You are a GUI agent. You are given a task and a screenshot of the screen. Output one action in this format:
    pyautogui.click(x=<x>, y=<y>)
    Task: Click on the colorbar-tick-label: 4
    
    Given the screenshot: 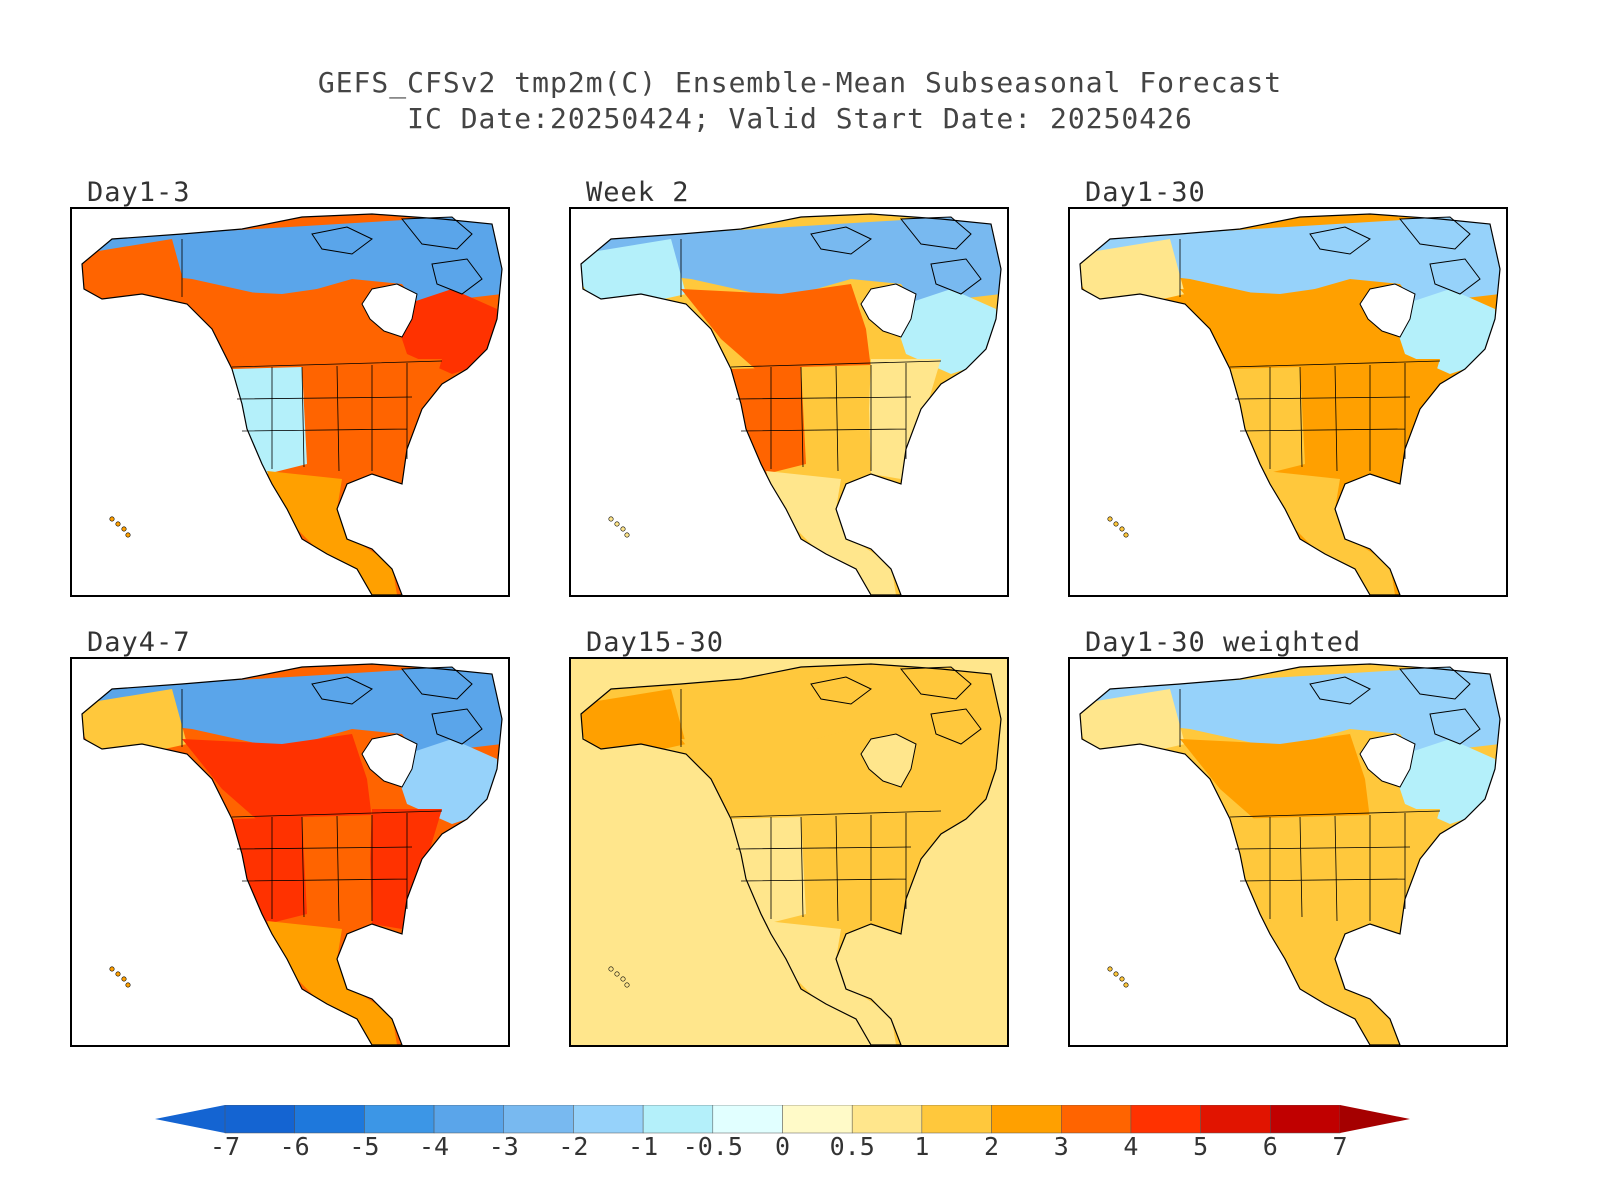 What is the action you would take?
    pyautogui.click(x=1131, y=1146)
    